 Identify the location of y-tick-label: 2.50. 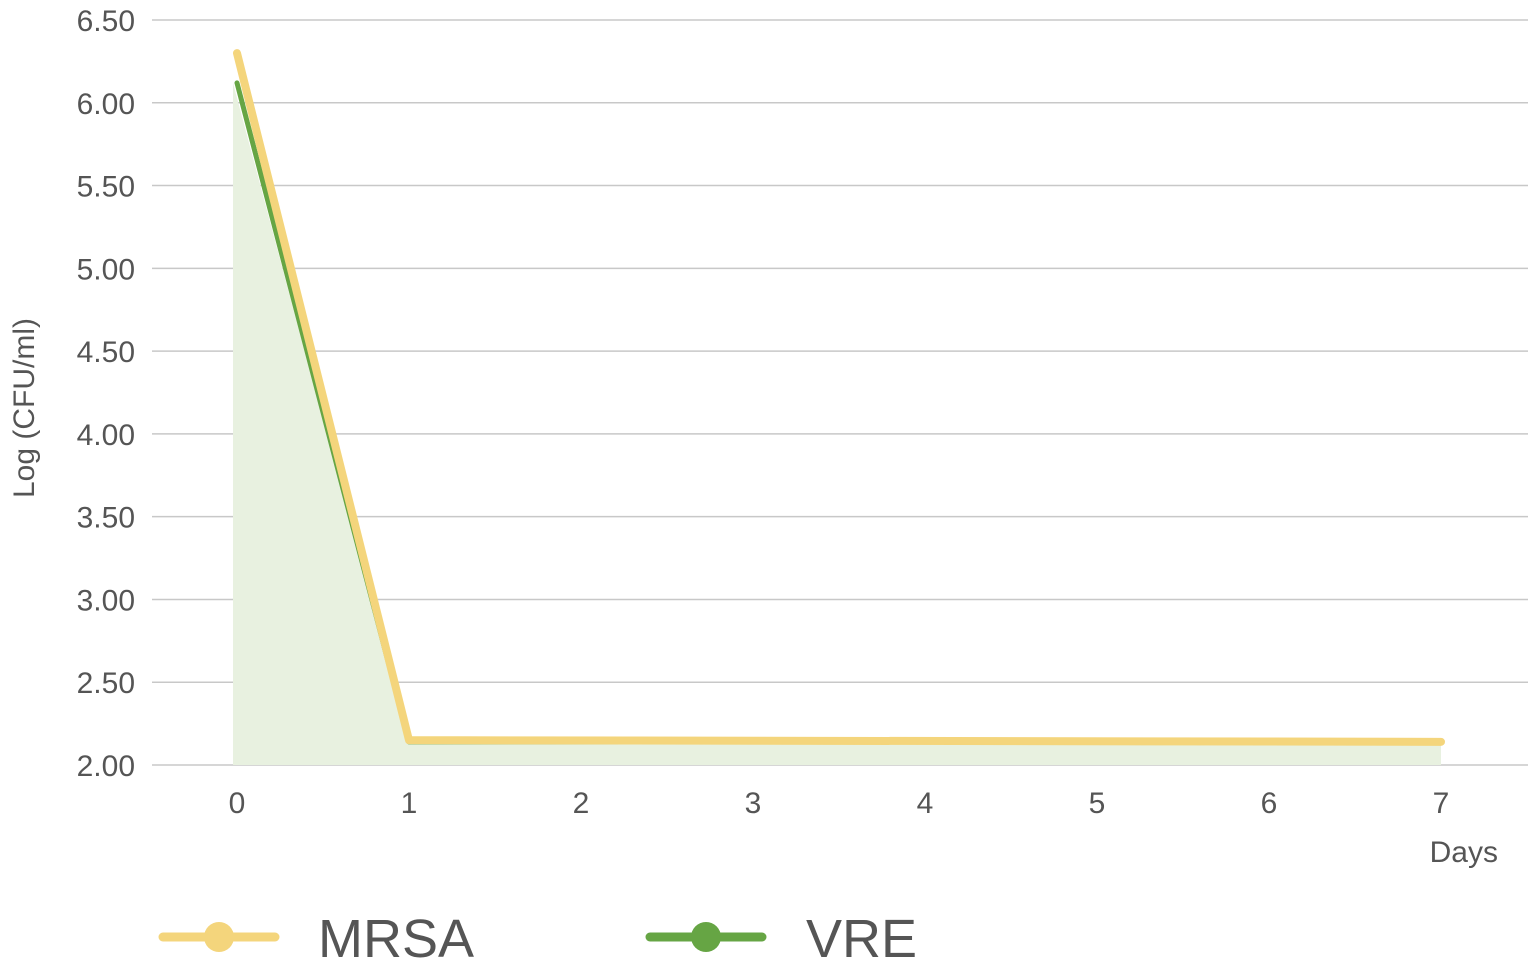
(106, 683).